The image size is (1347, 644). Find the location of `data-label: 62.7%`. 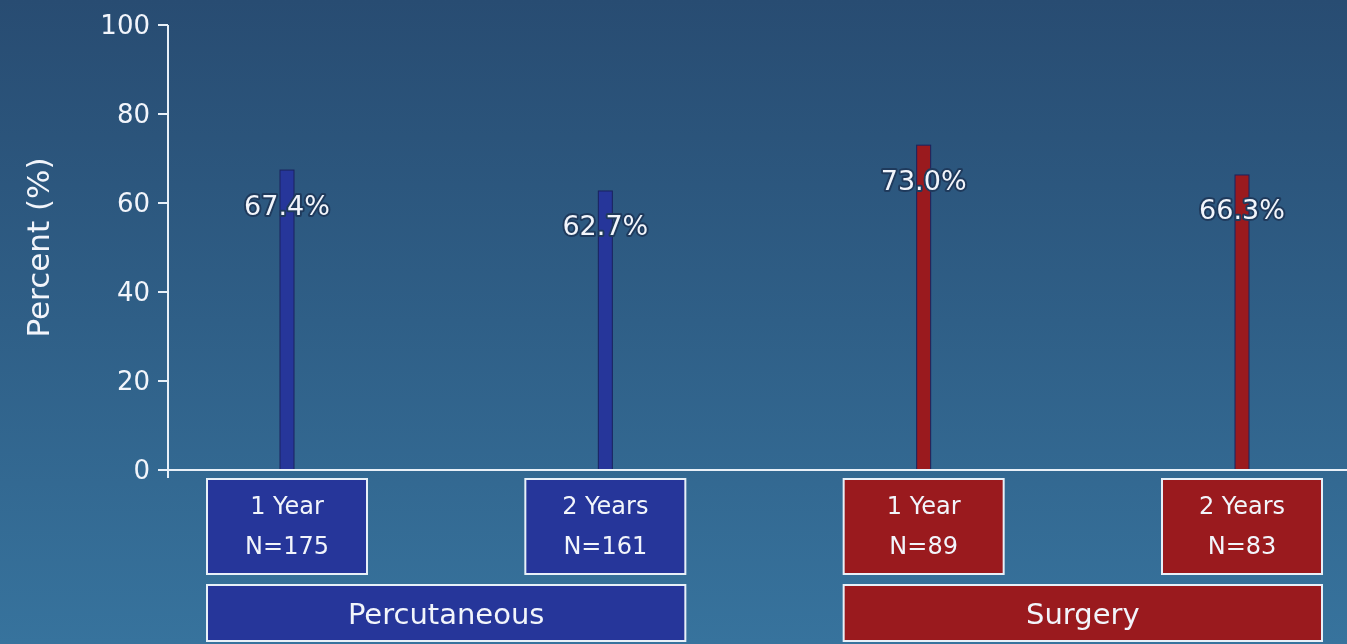

data-label: 62.7% is located at coordinates (605, 226).